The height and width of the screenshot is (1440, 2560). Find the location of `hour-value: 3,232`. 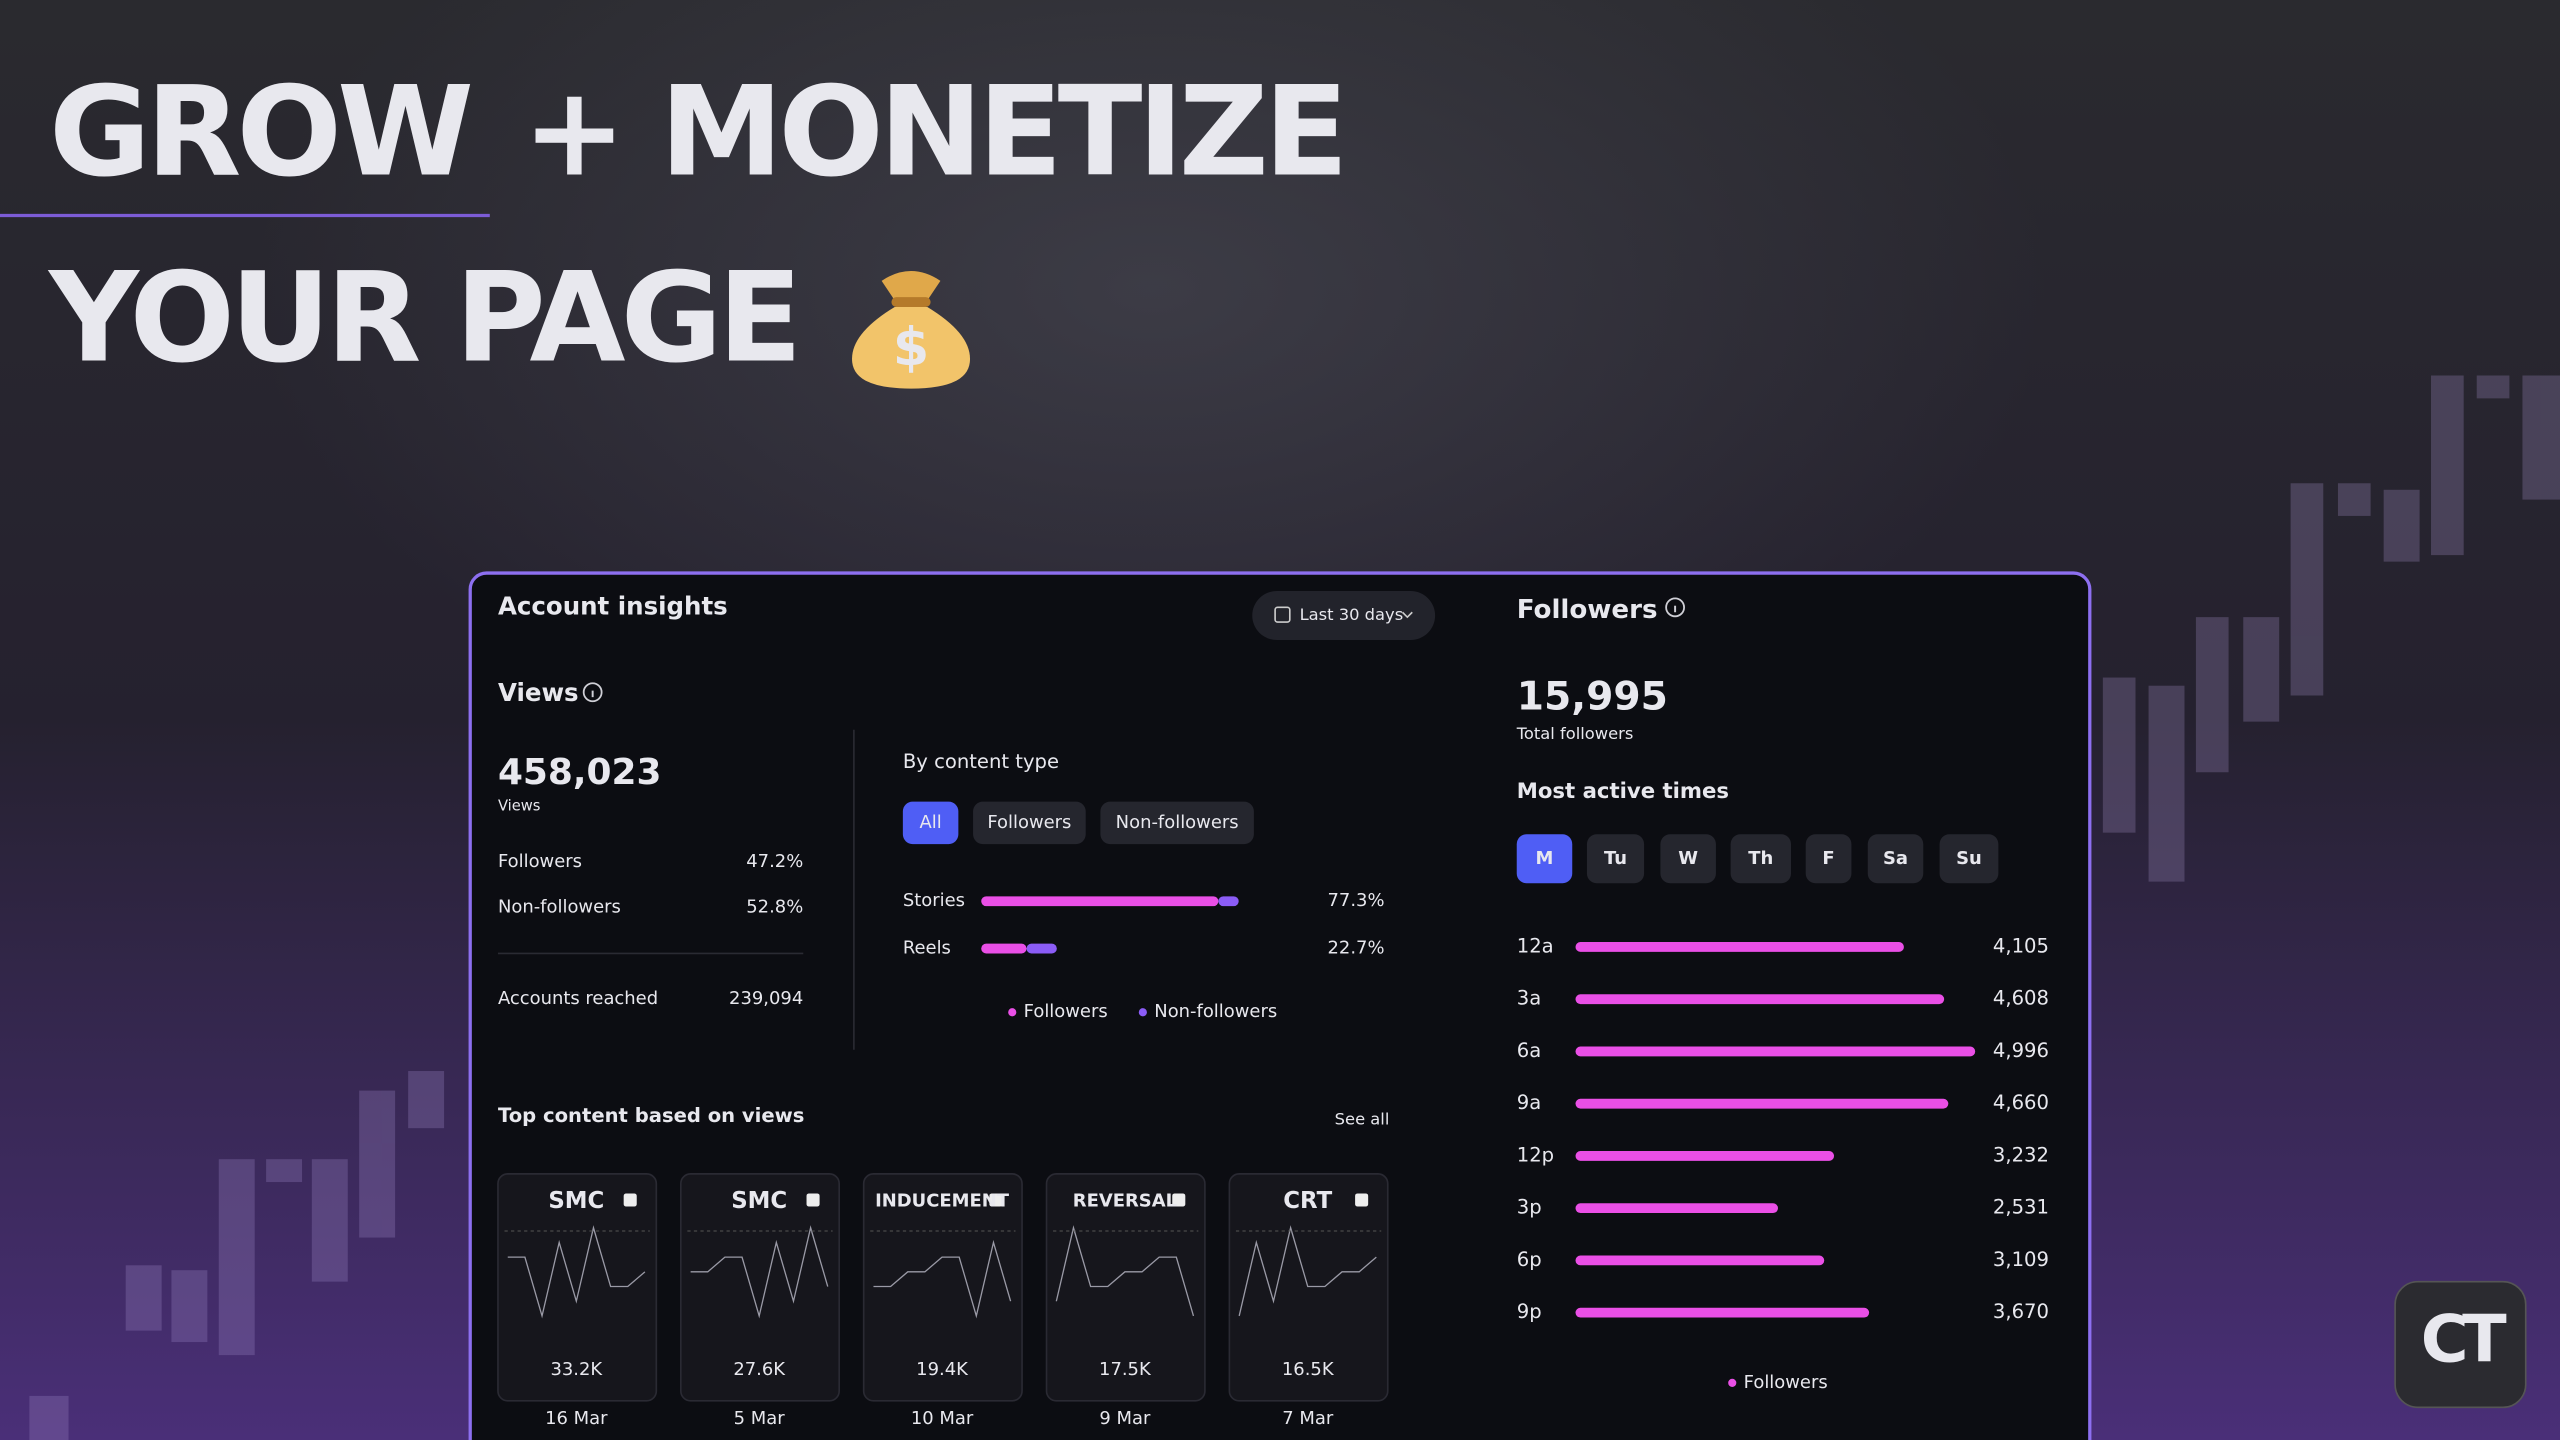

hour-value: 3,232 is located at coordinates (2021, 1154).